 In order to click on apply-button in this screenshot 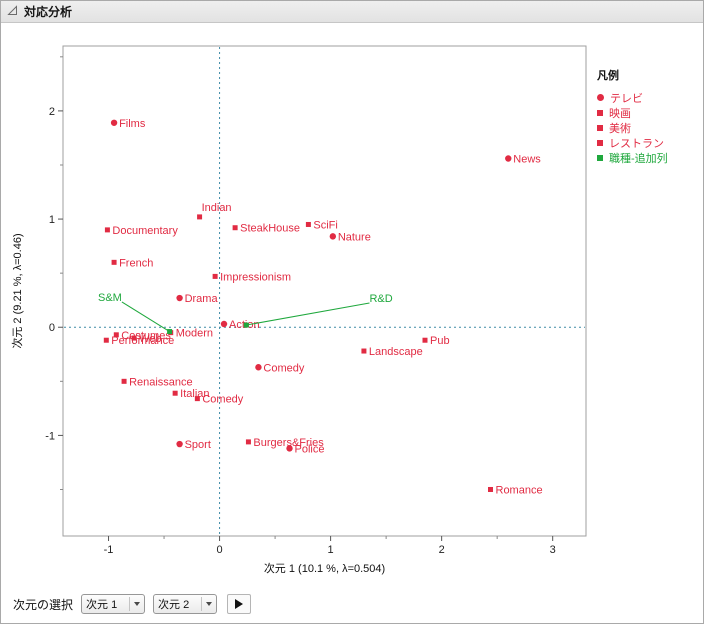, I will do `click(239, 604)`.